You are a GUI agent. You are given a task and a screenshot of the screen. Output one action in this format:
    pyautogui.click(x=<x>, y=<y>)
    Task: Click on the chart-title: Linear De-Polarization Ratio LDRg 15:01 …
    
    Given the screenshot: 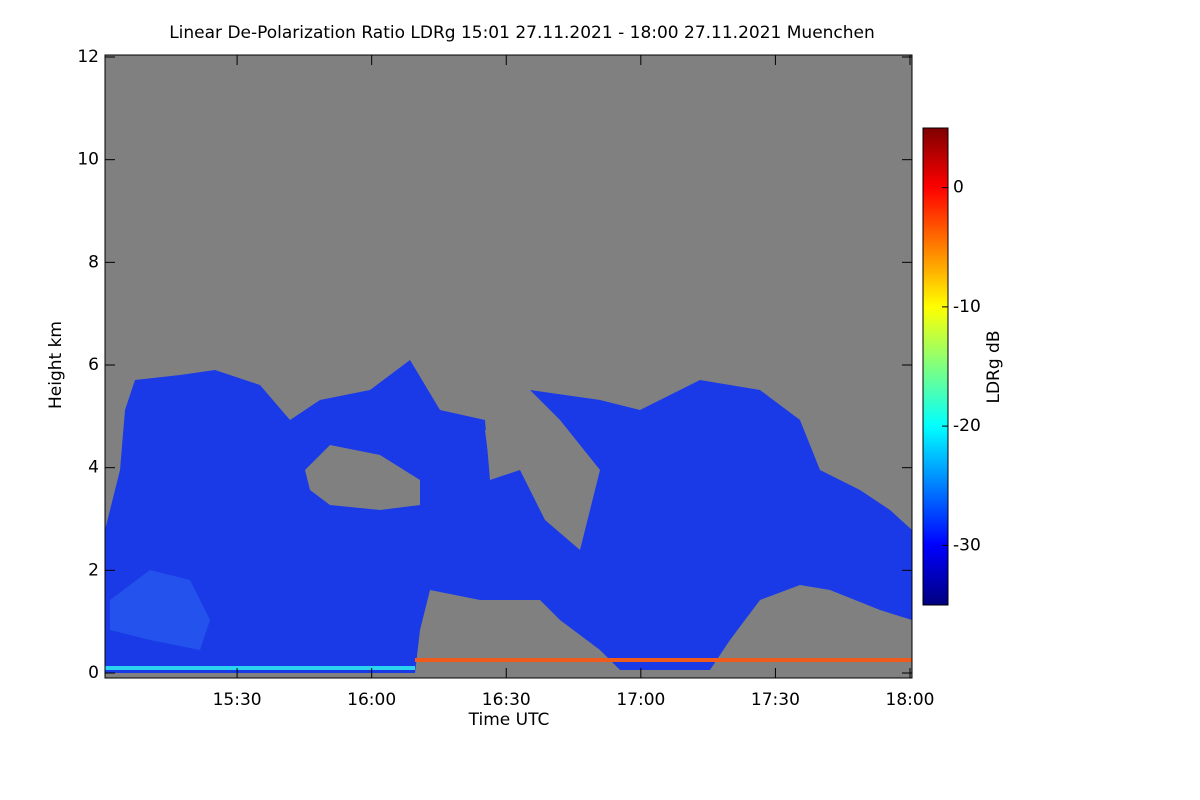 What is the action you would take?
    pyautogui.click(x=522, y=33)
    